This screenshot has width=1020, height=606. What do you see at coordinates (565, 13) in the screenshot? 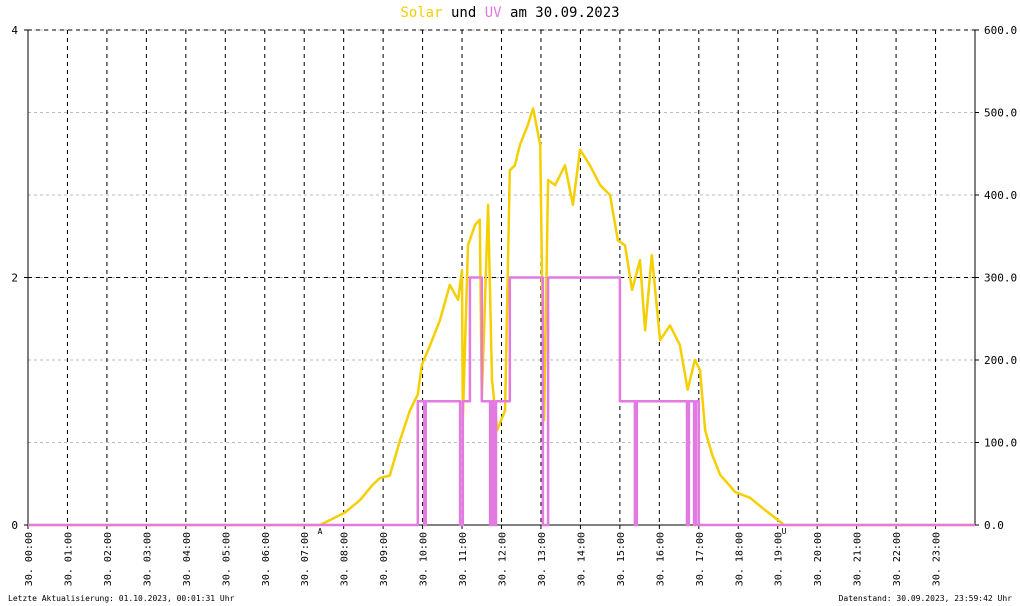
I see `title-text: am 30.09.2023` at bounding box center [565, 13].